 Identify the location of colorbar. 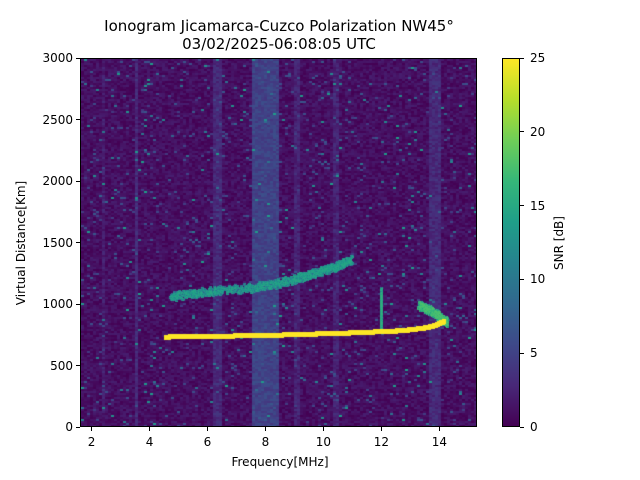
(511, 242).